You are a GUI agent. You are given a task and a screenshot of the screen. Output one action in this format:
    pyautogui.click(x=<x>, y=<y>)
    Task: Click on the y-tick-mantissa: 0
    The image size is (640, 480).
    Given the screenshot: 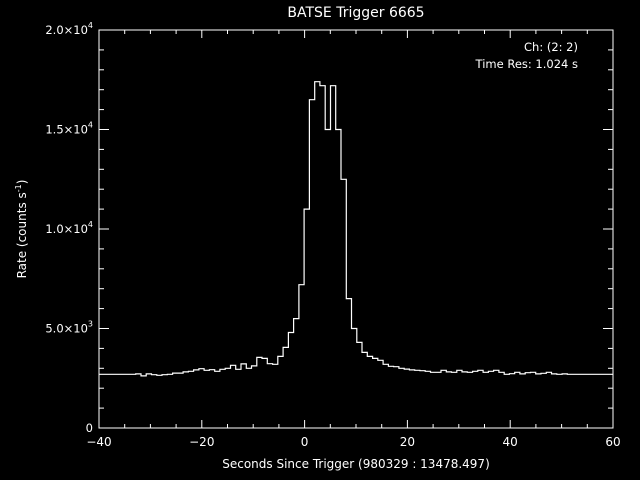 What is the action you would take?
    pyautogui.click(x=89, y=428)
    